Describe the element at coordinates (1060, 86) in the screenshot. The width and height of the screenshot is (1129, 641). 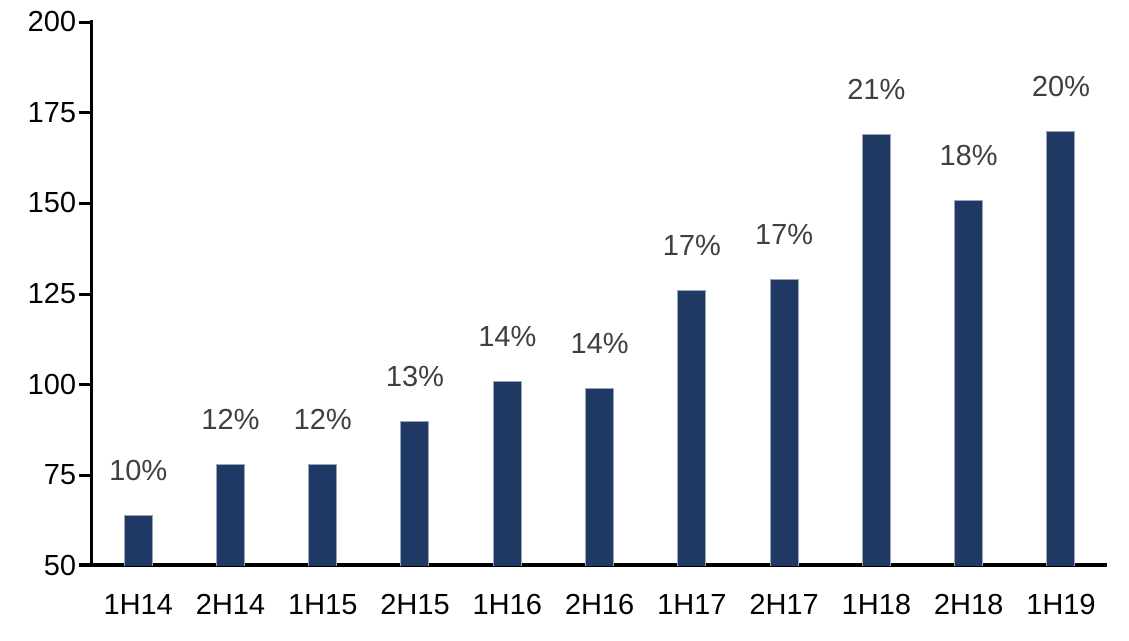
I see `bar-value-label: 20%` at that location.